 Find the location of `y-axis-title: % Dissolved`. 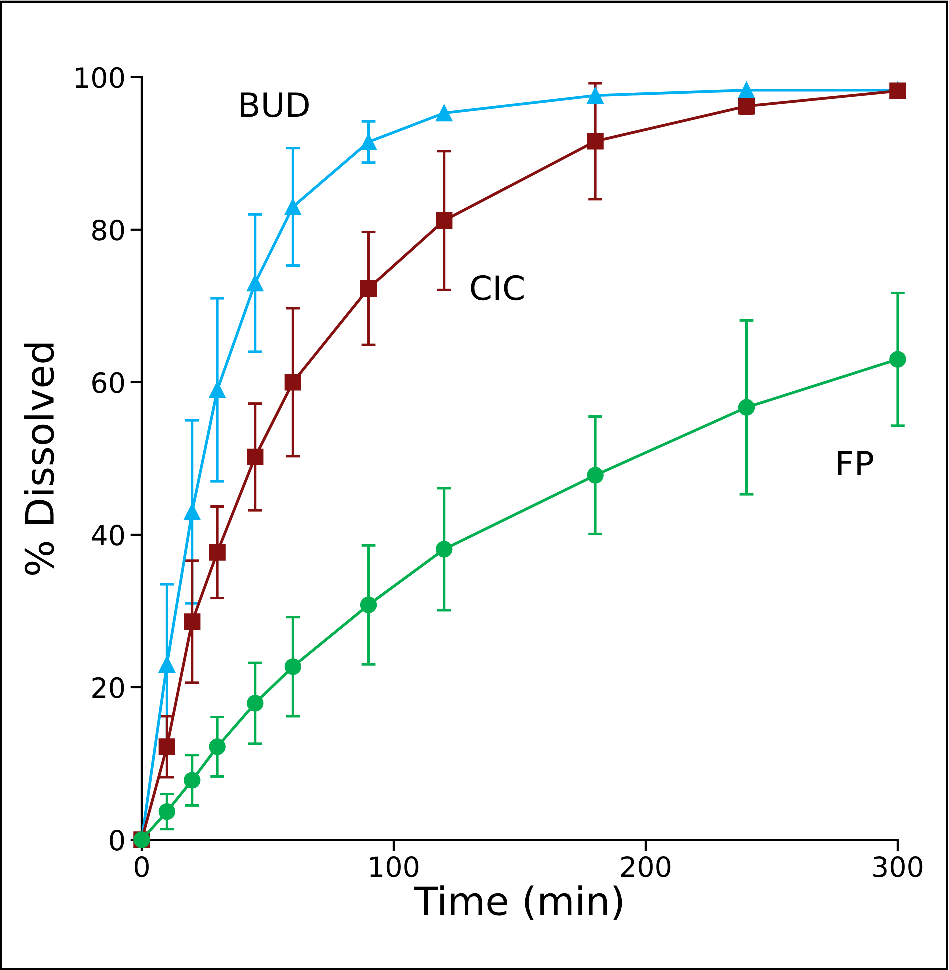

y-axis-title: % Dissolved is located at coordinates (39, 459).